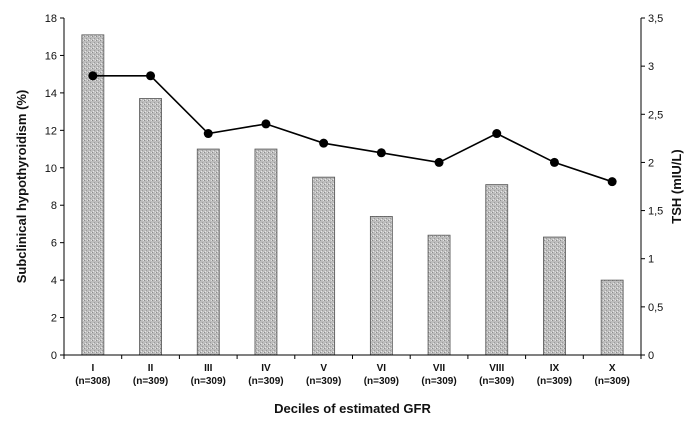  Describe the element at coordinates (554, 162) in the screenshot. I see `tsh-point-IX` at that location.